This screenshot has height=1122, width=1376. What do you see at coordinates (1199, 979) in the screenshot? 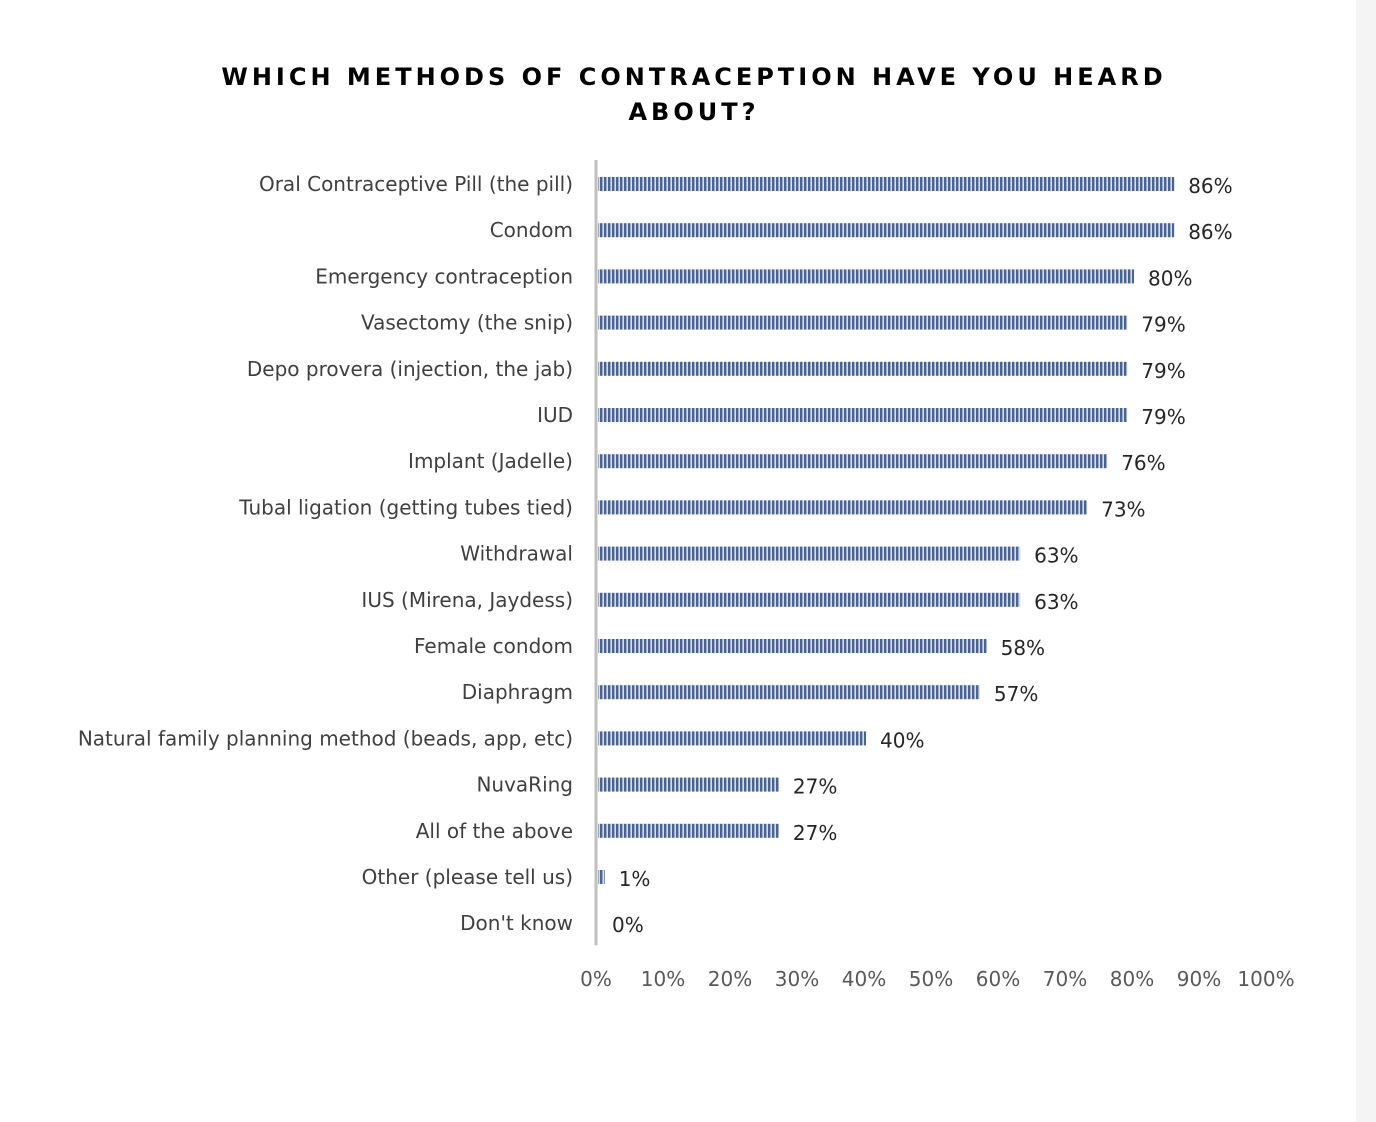
I see `x-tick-label: 90%` at bounding box center [1199, 979].